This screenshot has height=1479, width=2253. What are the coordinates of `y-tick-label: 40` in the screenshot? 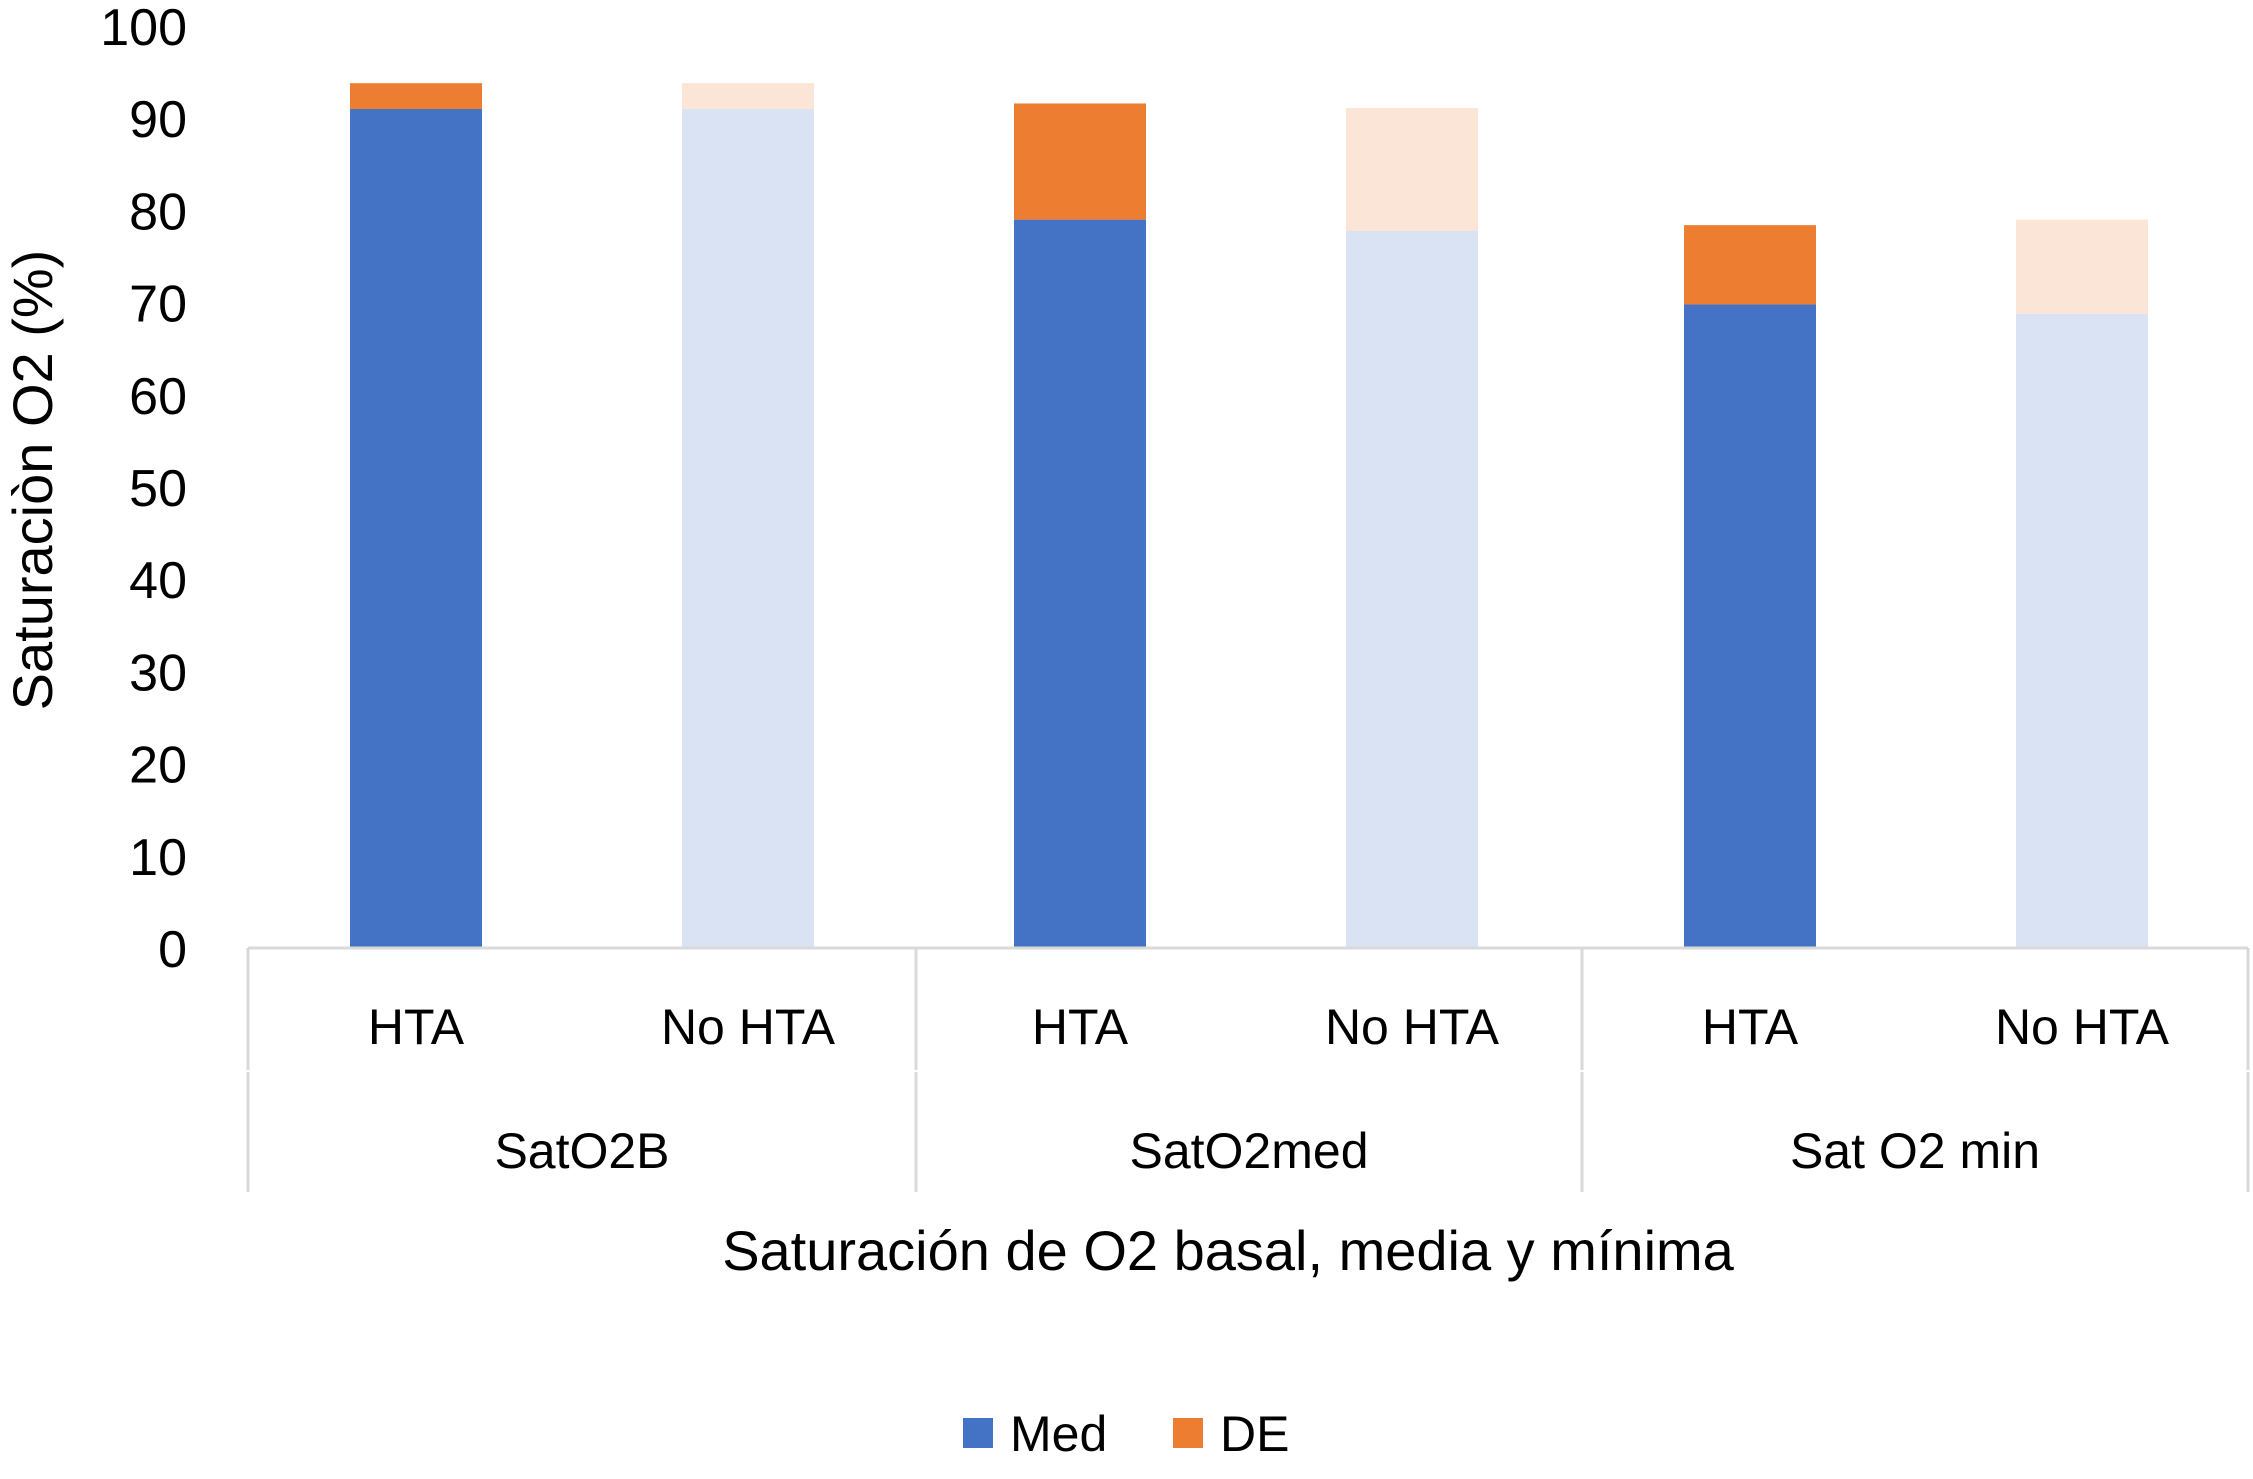 It's located at (158, 581).